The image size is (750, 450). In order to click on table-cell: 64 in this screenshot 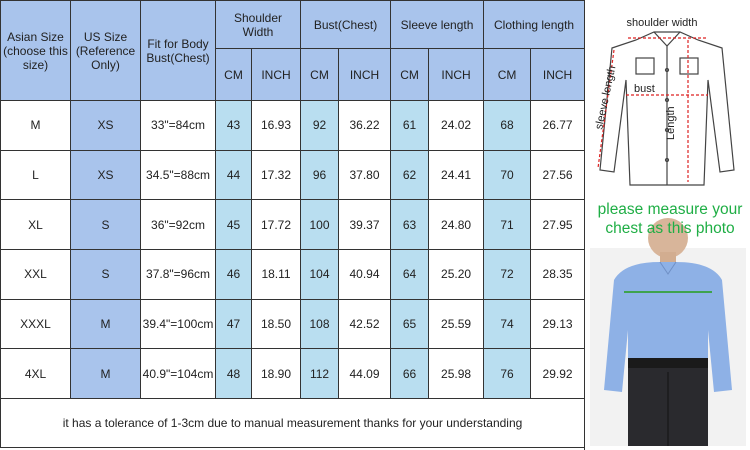, I will do `click(410, 274)`.